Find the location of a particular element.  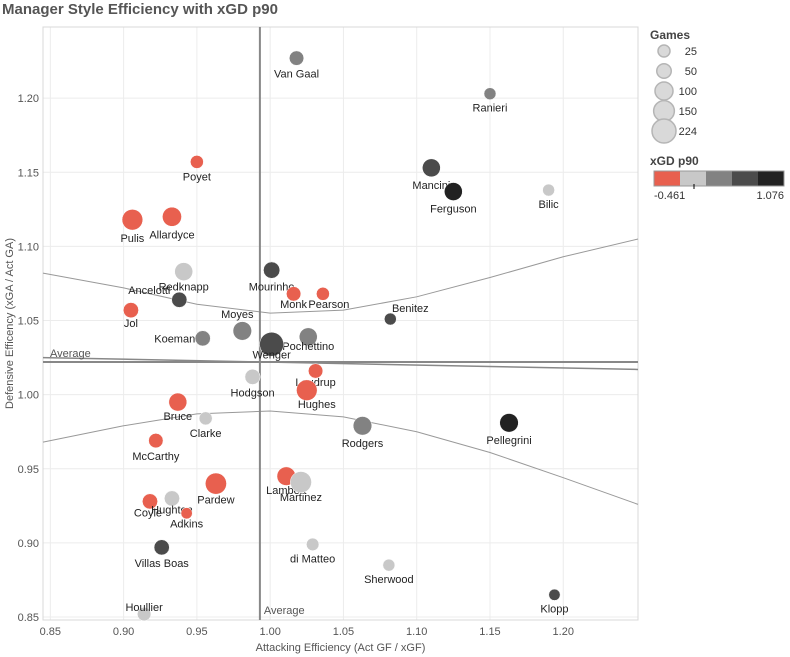

point-label: Benitez is located at coordinates (410, 309).